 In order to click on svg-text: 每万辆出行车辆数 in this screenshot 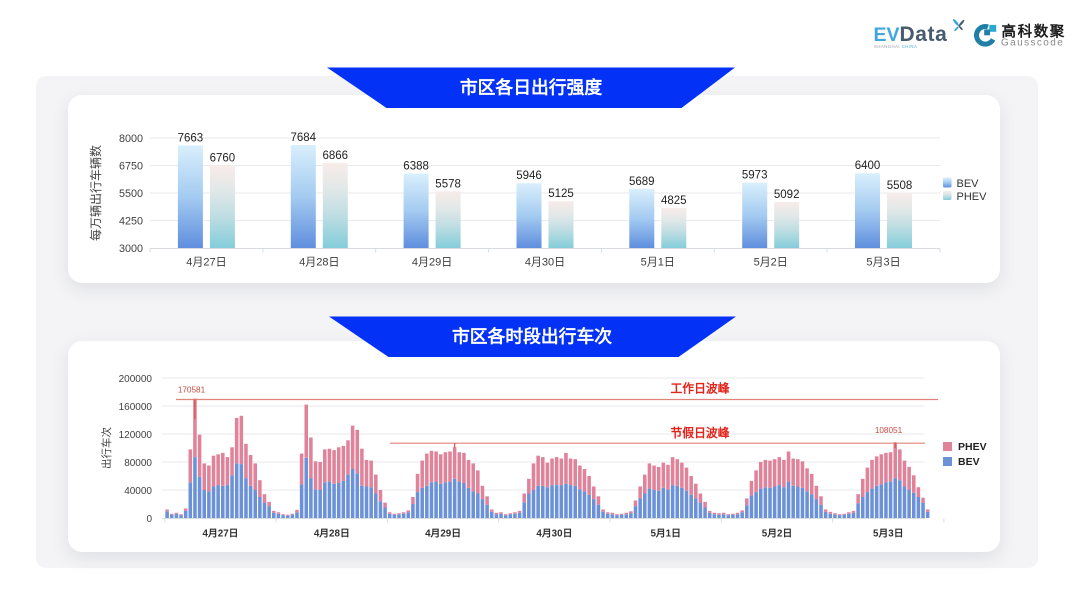, I will do `click(95, 193)`.